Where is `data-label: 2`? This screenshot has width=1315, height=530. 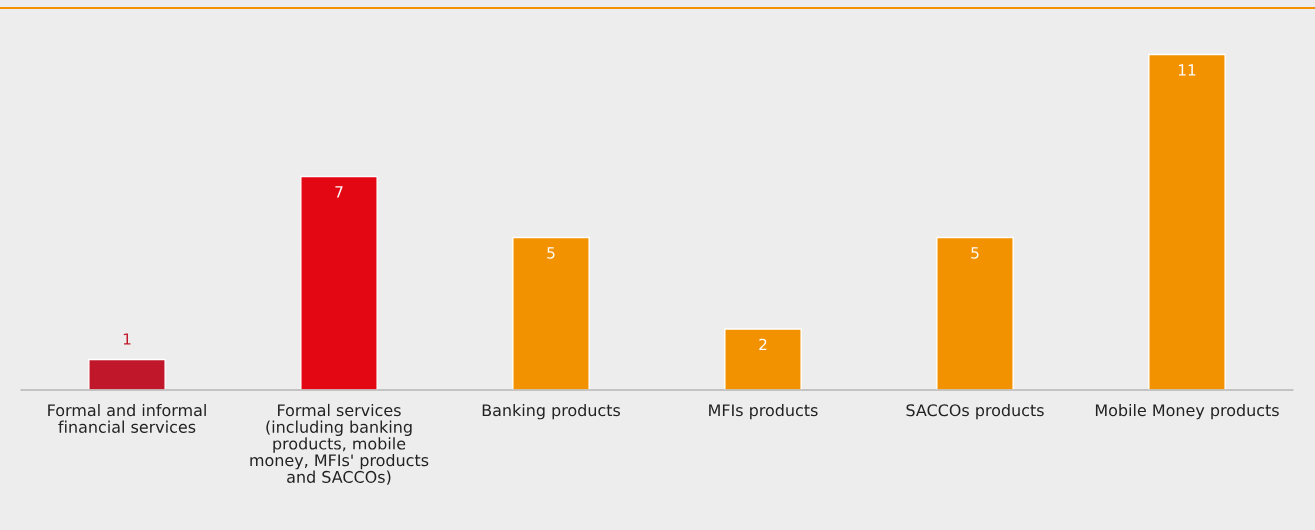
data-label: 2 is located at coordinates (763, 344).